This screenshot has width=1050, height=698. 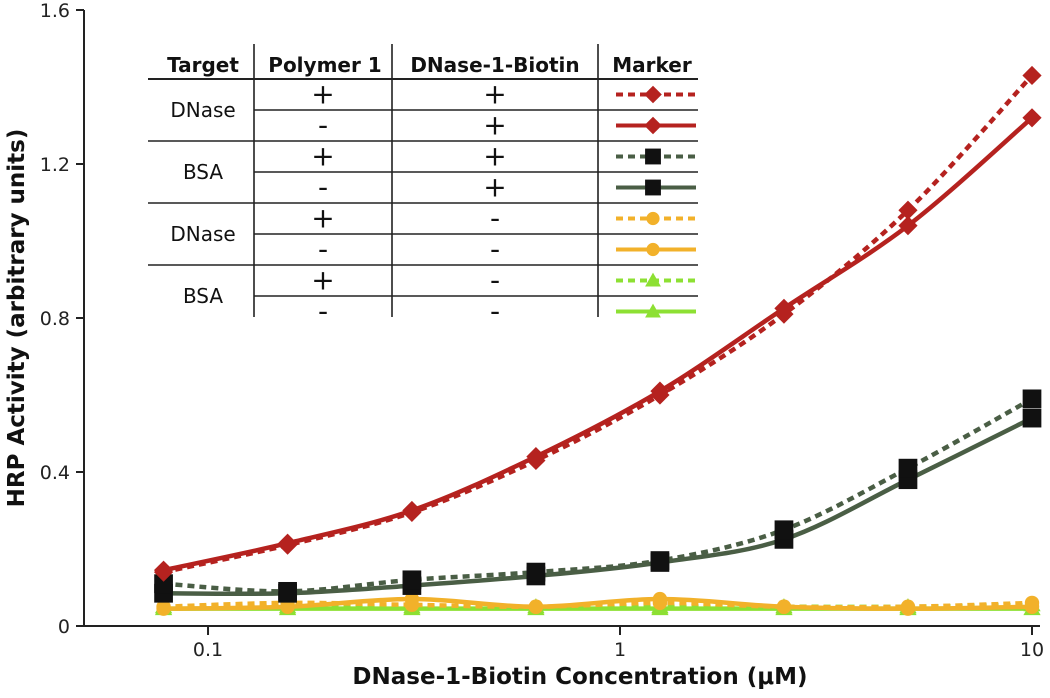 What do you see at coordinates (55, 11) in the screenshot?
I see `y-tick-label: 1.6` at bounding box center [55, 11].